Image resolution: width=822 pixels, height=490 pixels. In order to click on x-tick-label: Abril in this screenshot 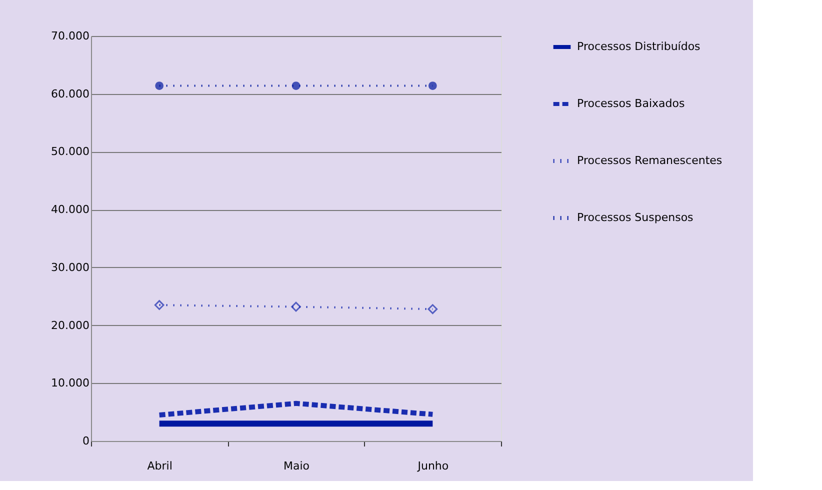, I will do `click(159, 466)`.